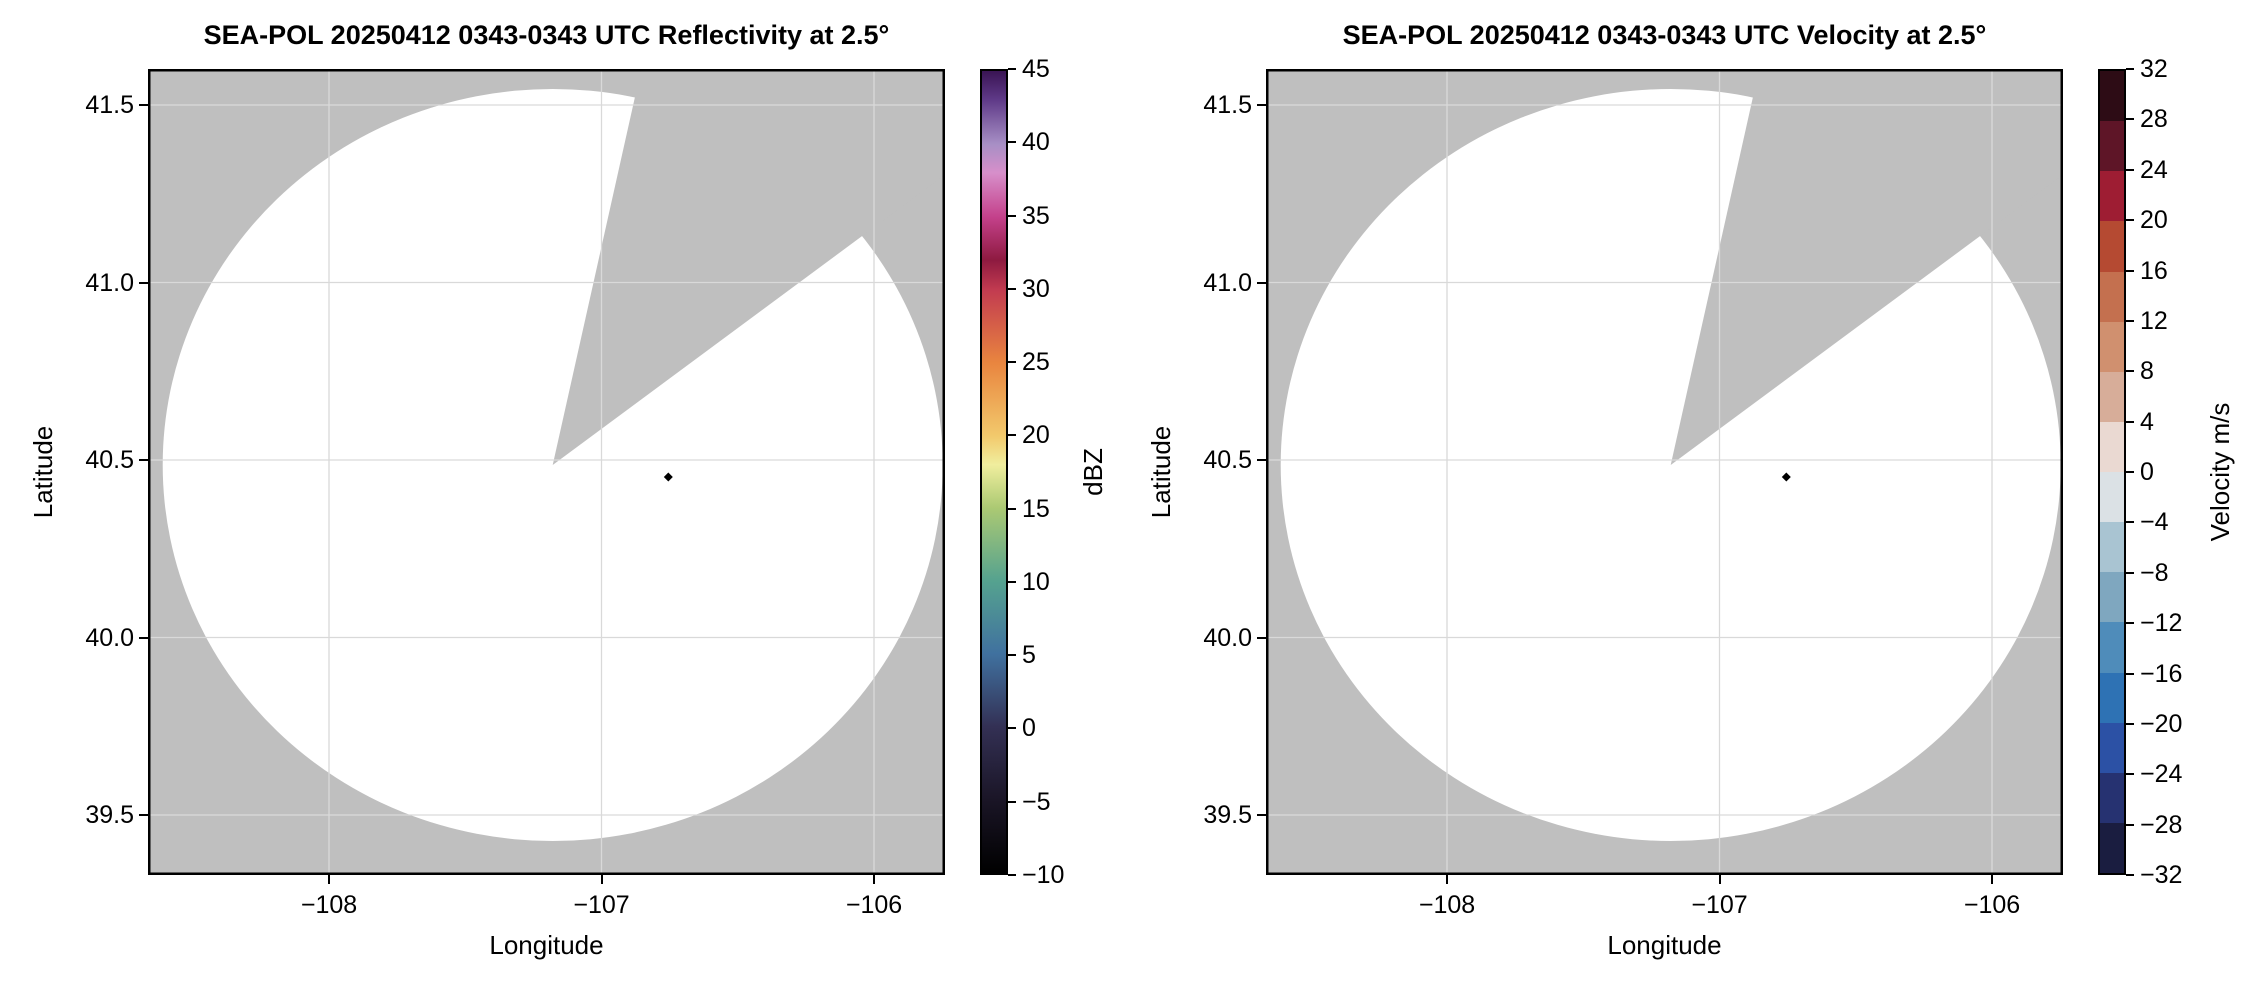 The height and width of the screenshot is (990, 2262). Describe the element at coordinates (2161, 774) in the screenshot. I see `velocity-colorbar-tick-label: −24` at that location.